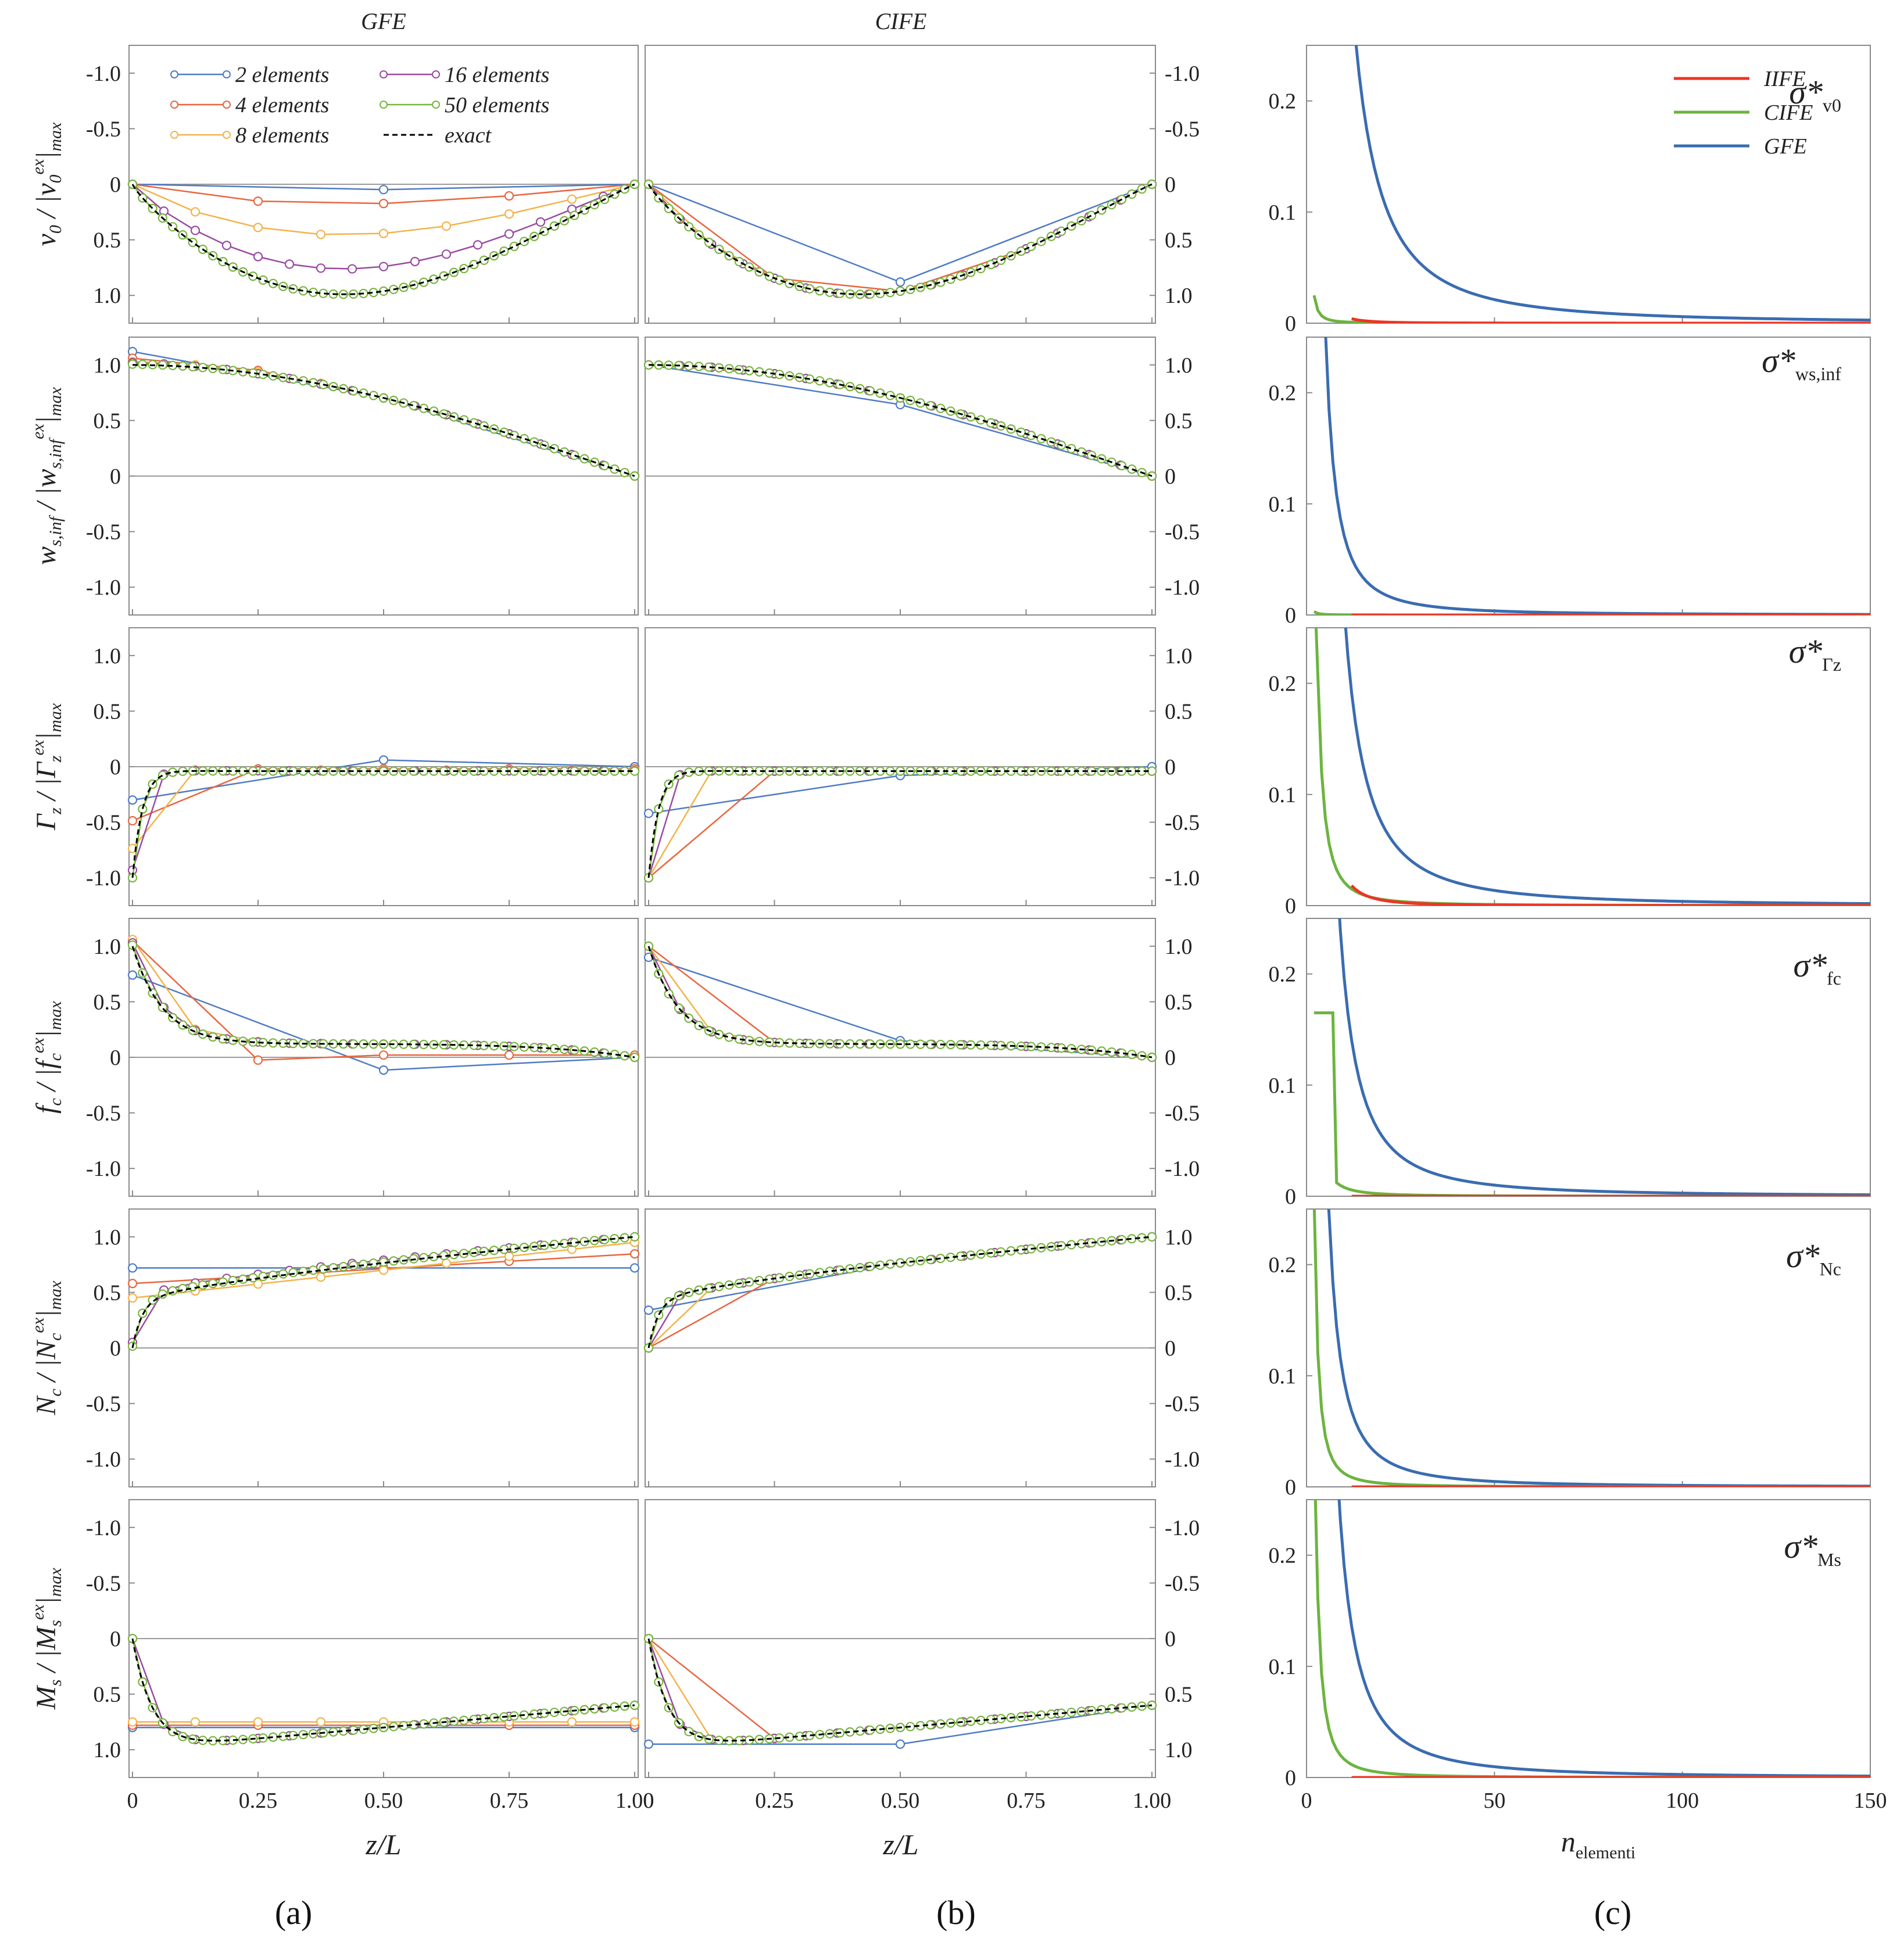 This screenshot has height=1942, width=1904. I want to click on gfe-panel-row-3: 1.0 0.5 0 -0.5 -1.0, so click(363, 1058).